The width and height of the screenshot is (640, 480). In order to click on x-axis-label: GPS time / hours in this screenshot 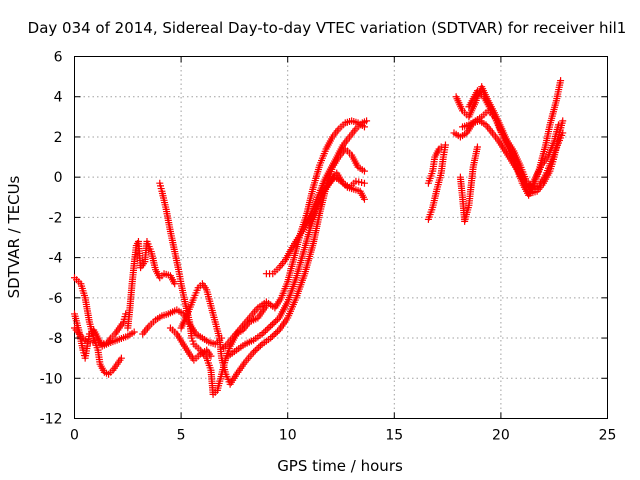, I will do `click(340, 466)`.